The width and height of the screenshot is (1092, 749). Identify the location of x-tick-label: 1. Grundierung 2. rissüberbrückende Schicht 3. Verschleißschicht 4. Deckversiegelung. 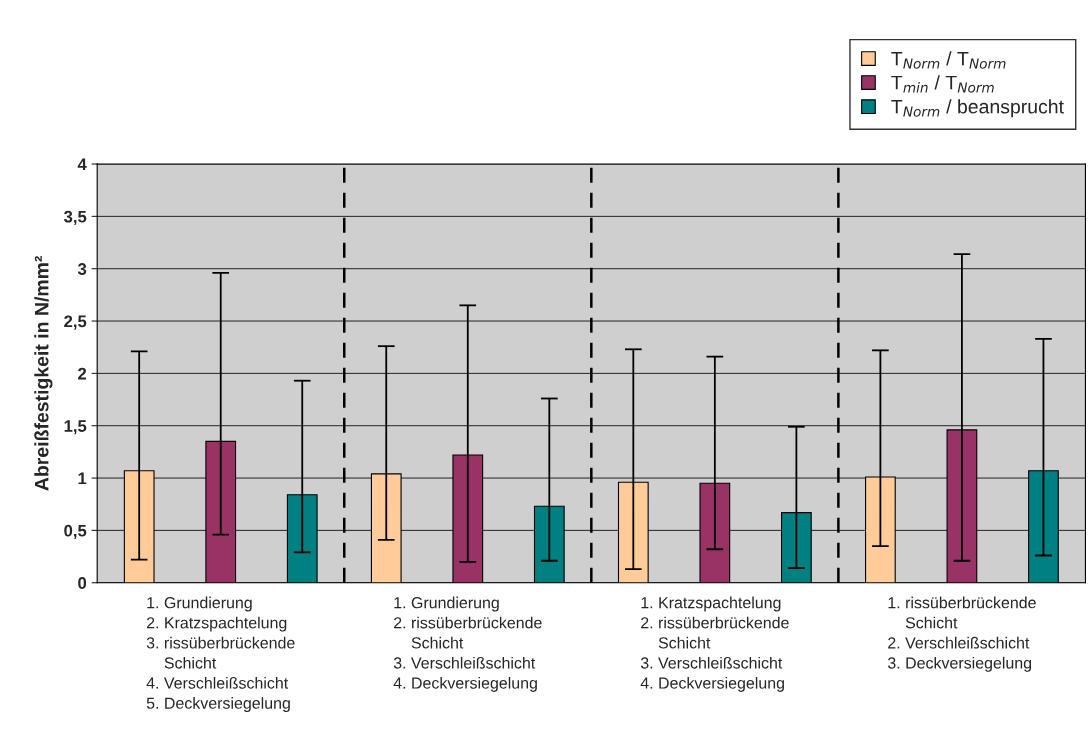
(467, 644).